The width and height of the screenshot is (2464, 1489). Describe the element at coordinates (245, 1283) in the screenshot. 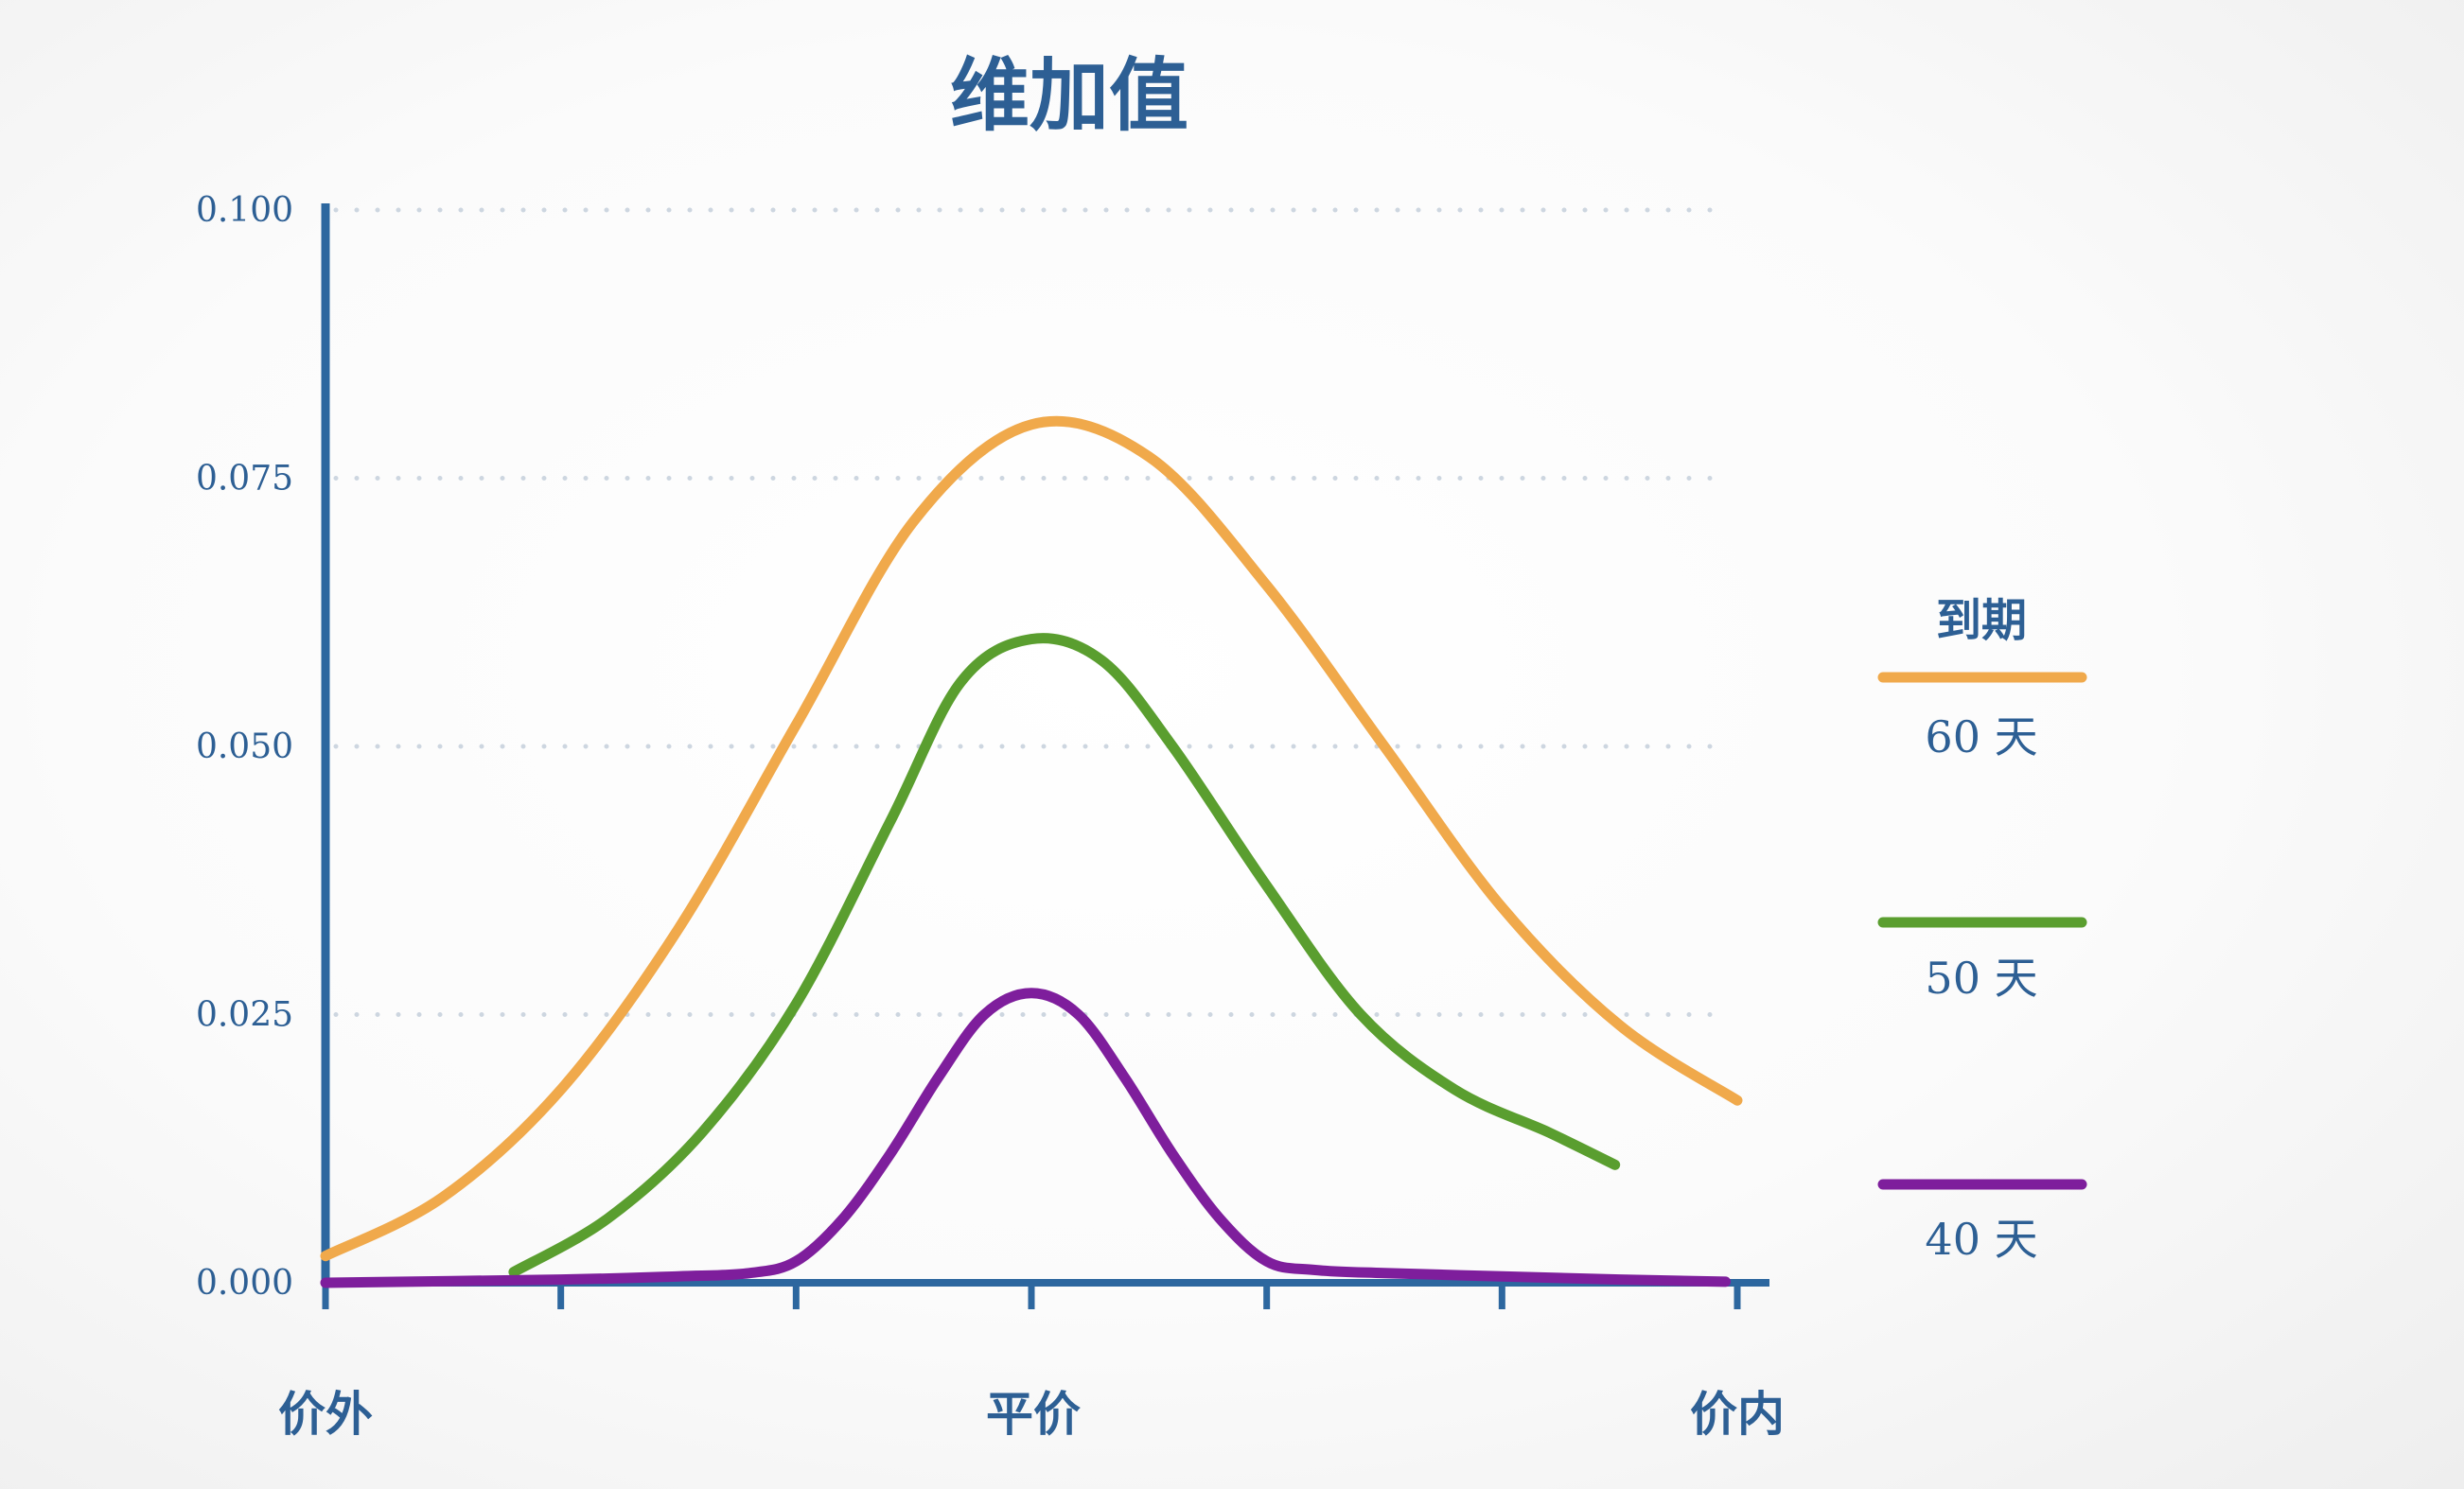

I see `y-tick-label: 0.000` at that location.